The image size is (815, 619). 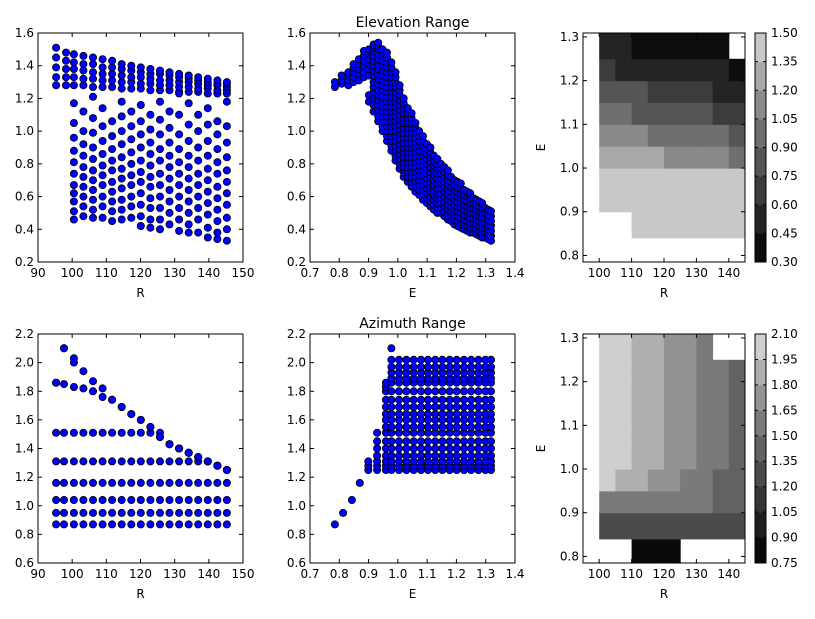 I want to click on x-tick-label: 140, so click(x=728, y=574).